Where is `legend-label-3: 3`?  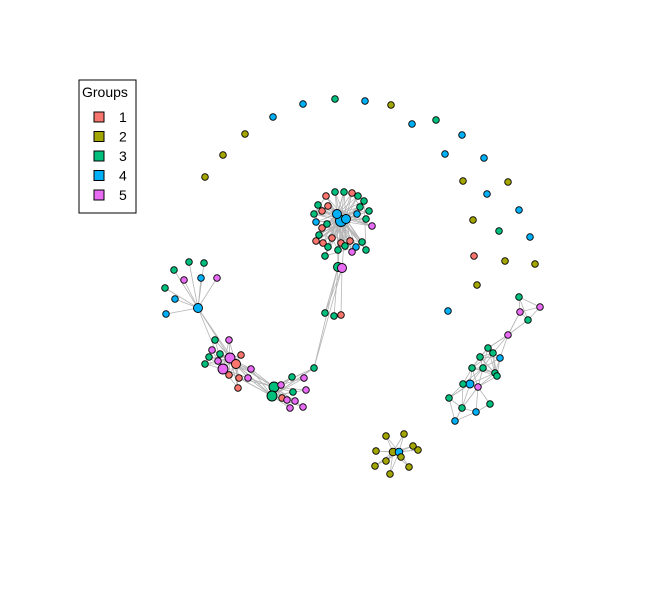 legend-label-3: 3 is located at coordinates (123, 156).